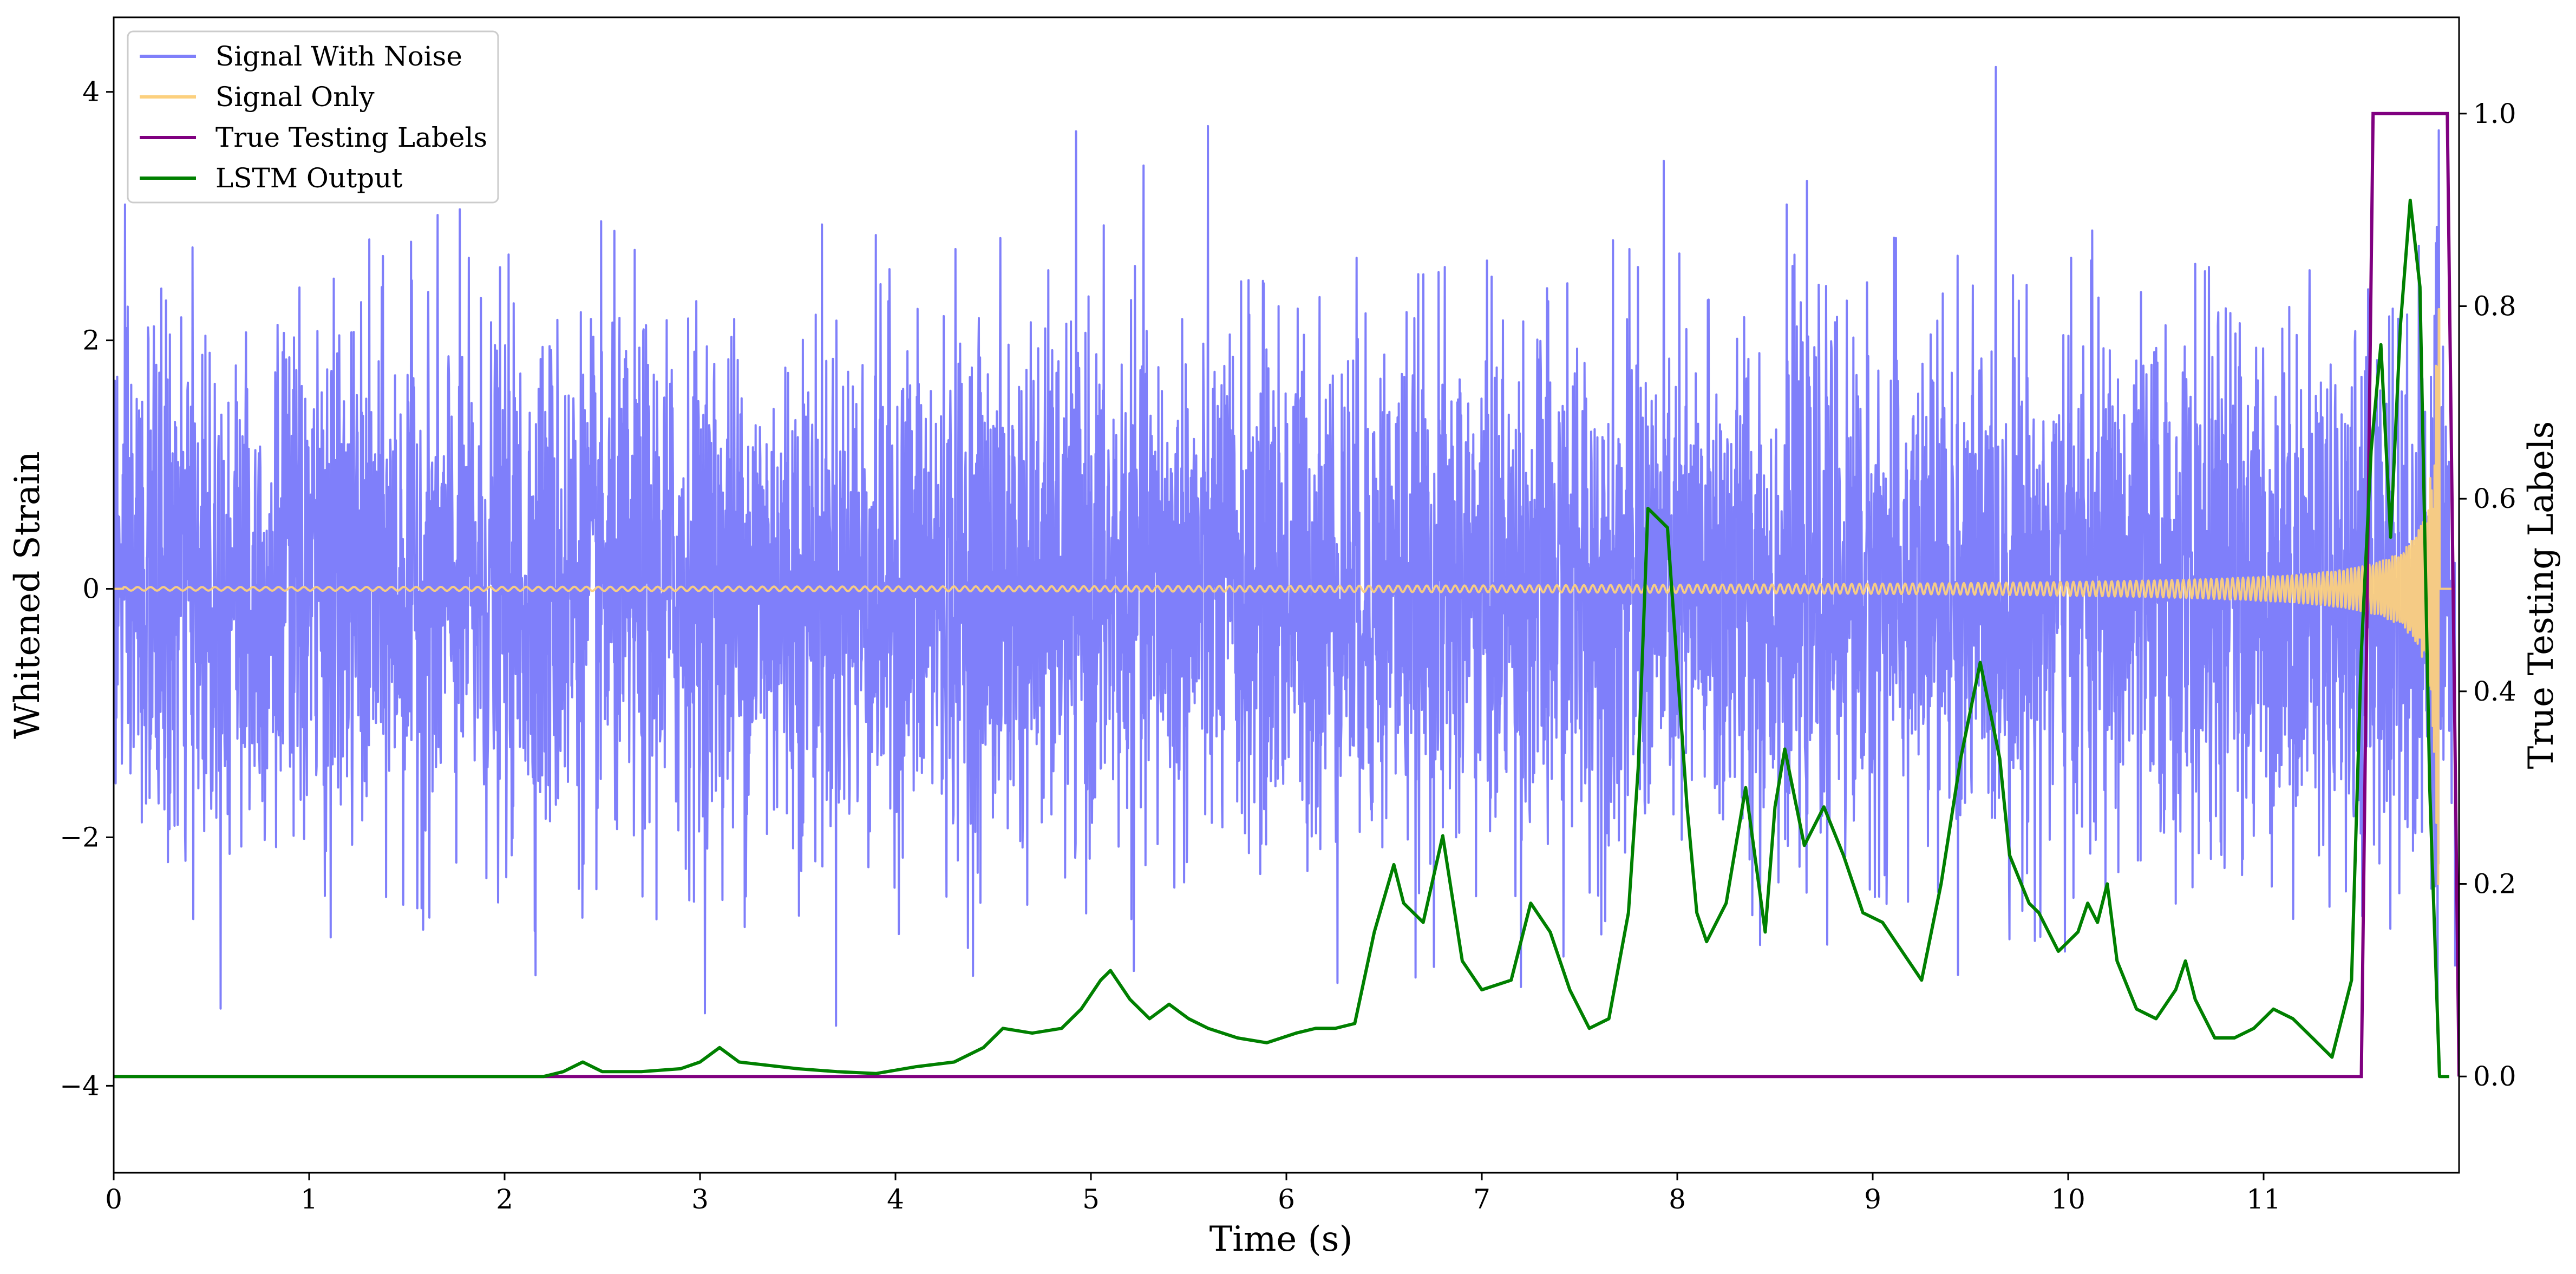 The height and width of the screenshot is (1274, 2576). I want to click on x-tick-label: 5, so click(1091, 1199).